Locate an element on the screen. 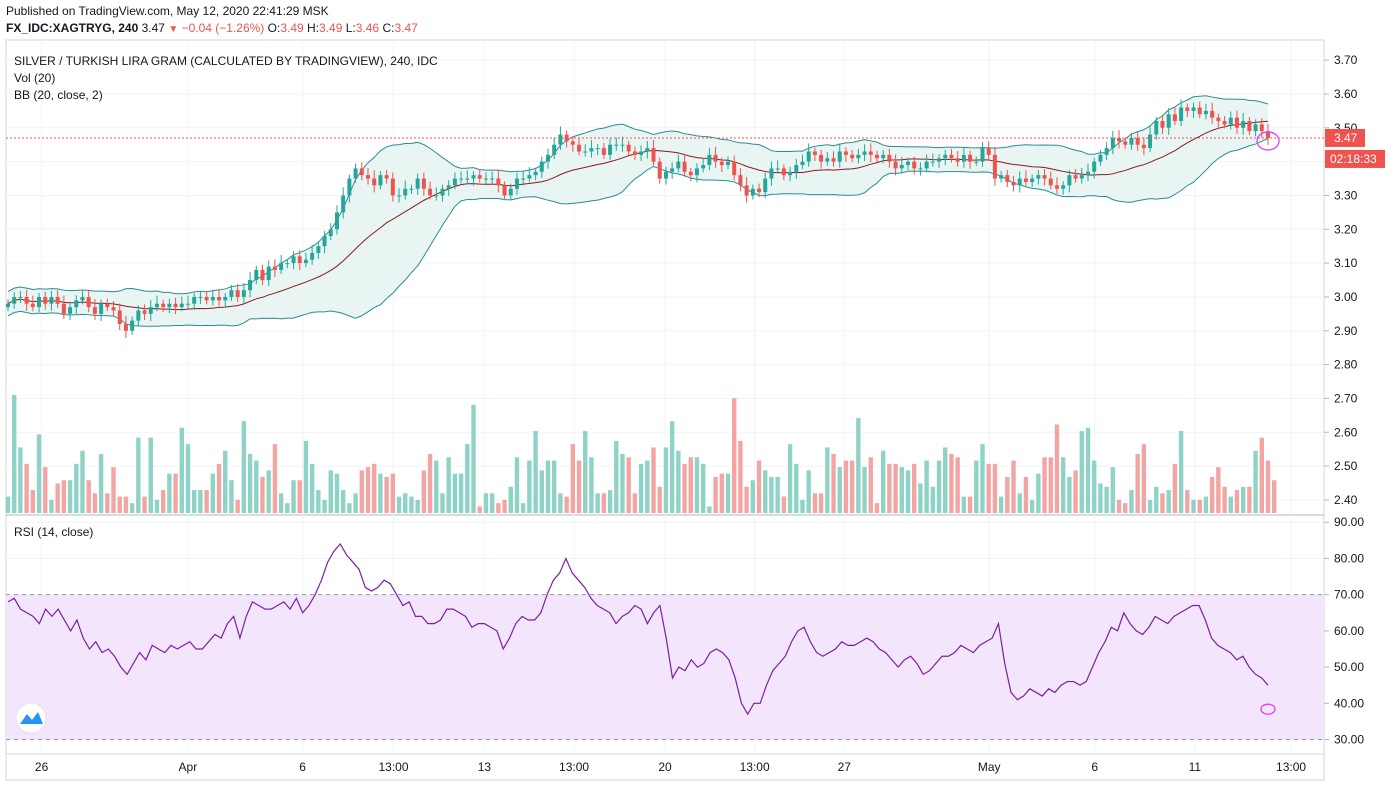 The height and width of the screenshot is (786, 1396). close-label: C: is located at coordinates (388, 28).